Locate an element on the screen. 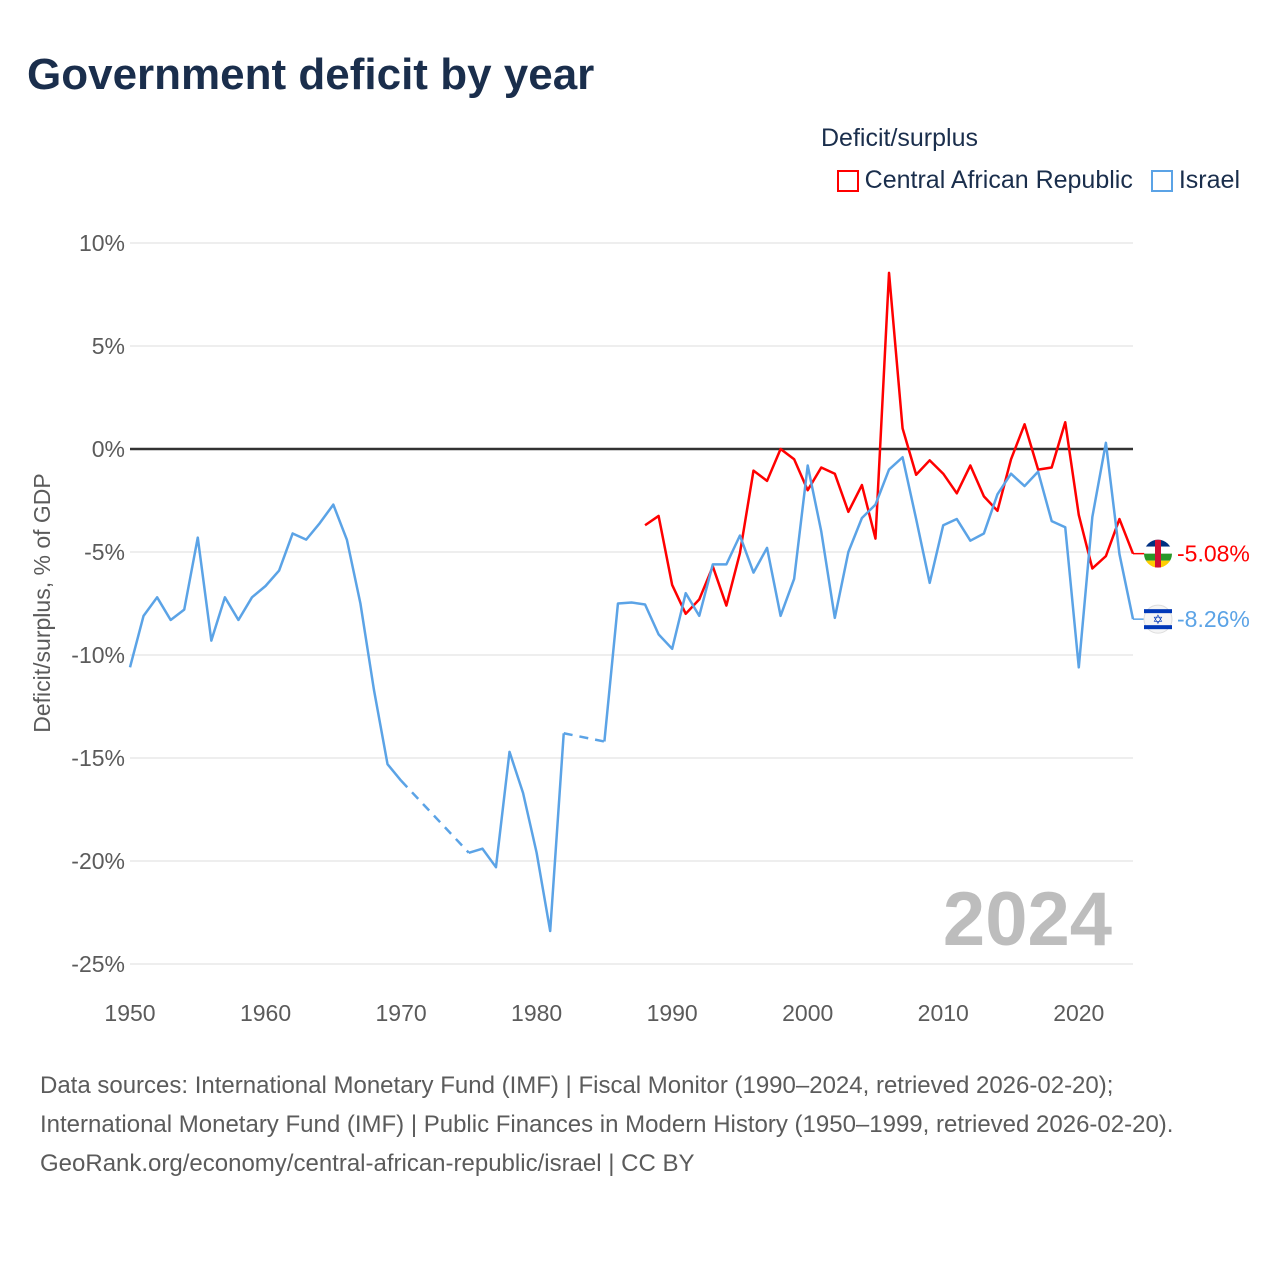 This screenshot has width=1280, height=1280. end-value-label: -8.26% is located at coordinates (1213, 619).